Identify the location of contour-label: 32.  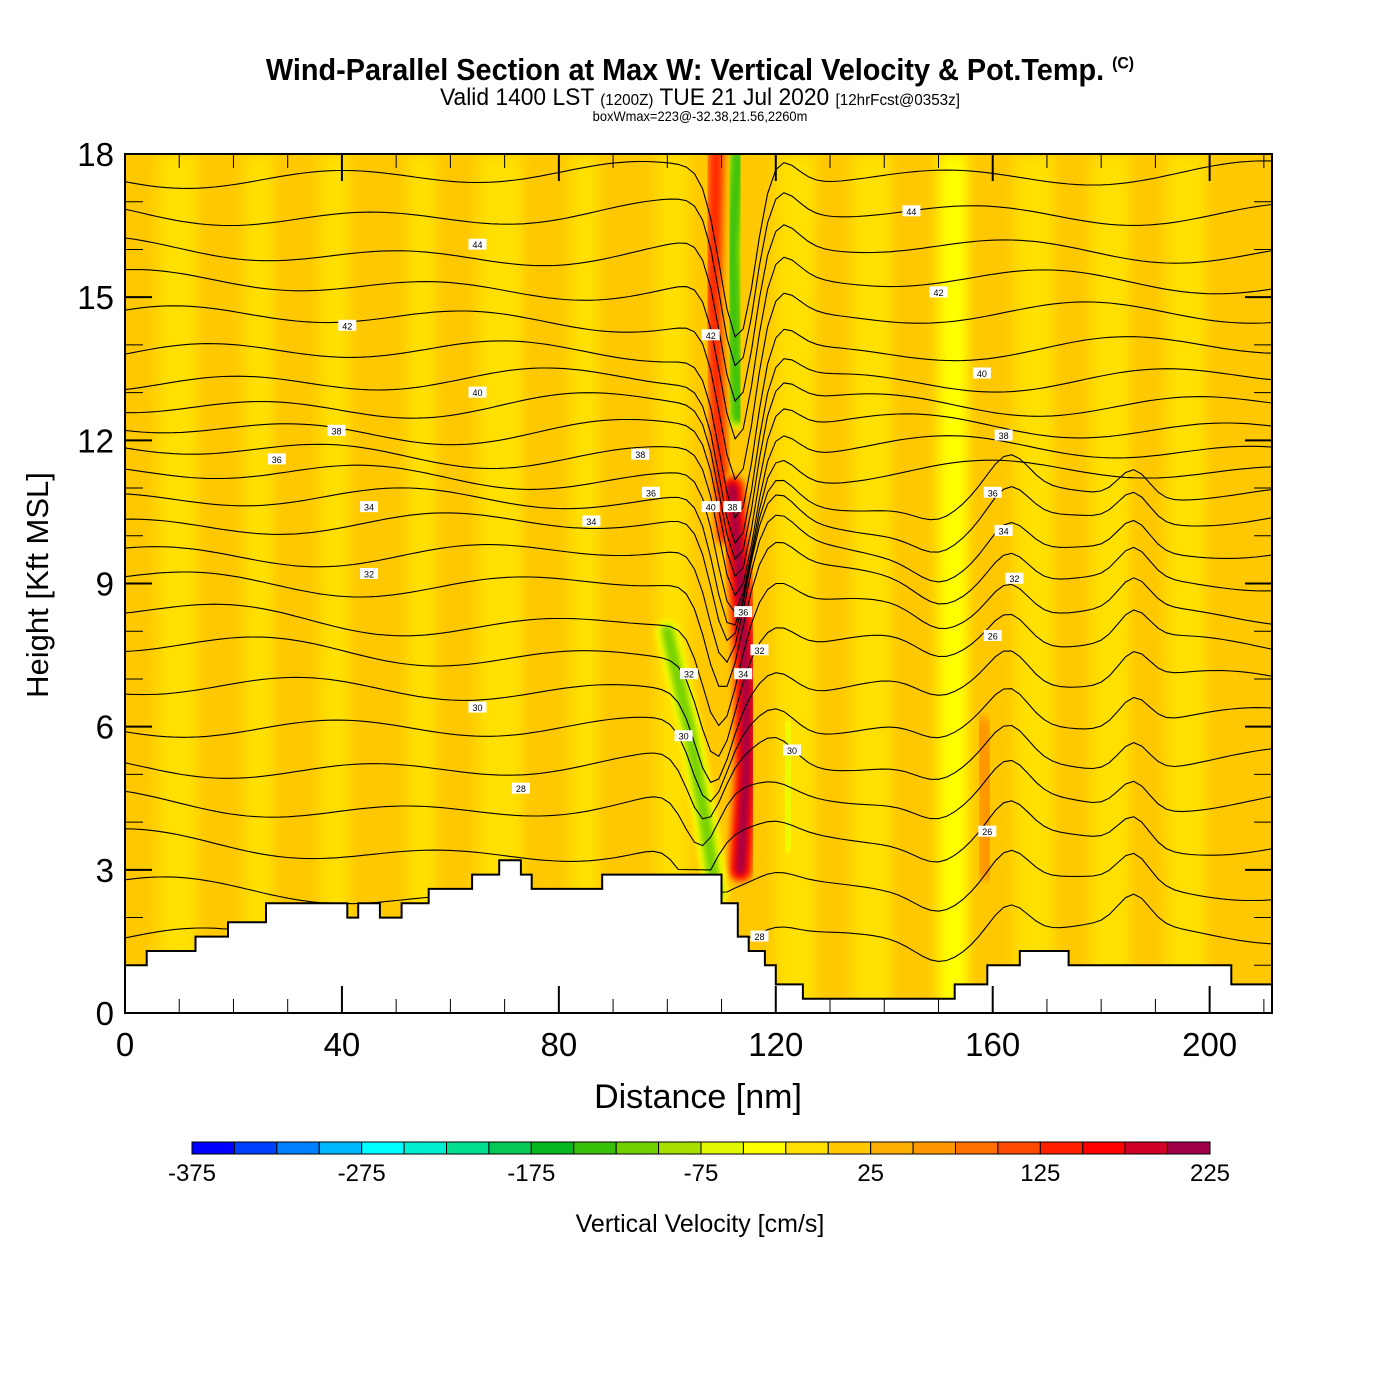
(689, 674).